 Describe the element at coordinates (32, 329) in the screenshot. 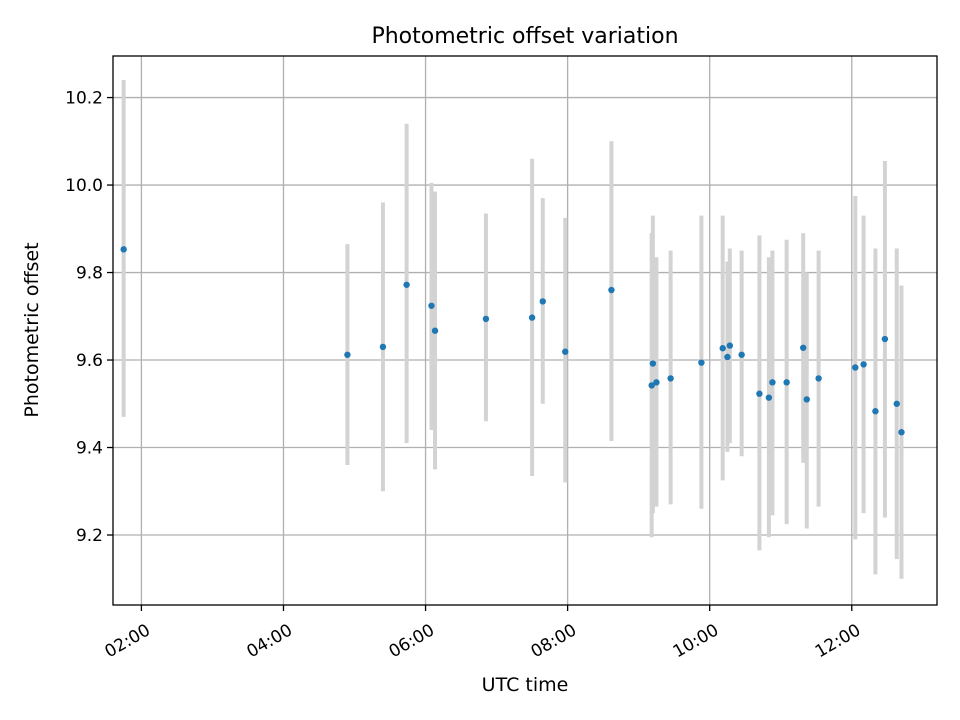

I see `y-axis-label: Photometric offset` at that location.